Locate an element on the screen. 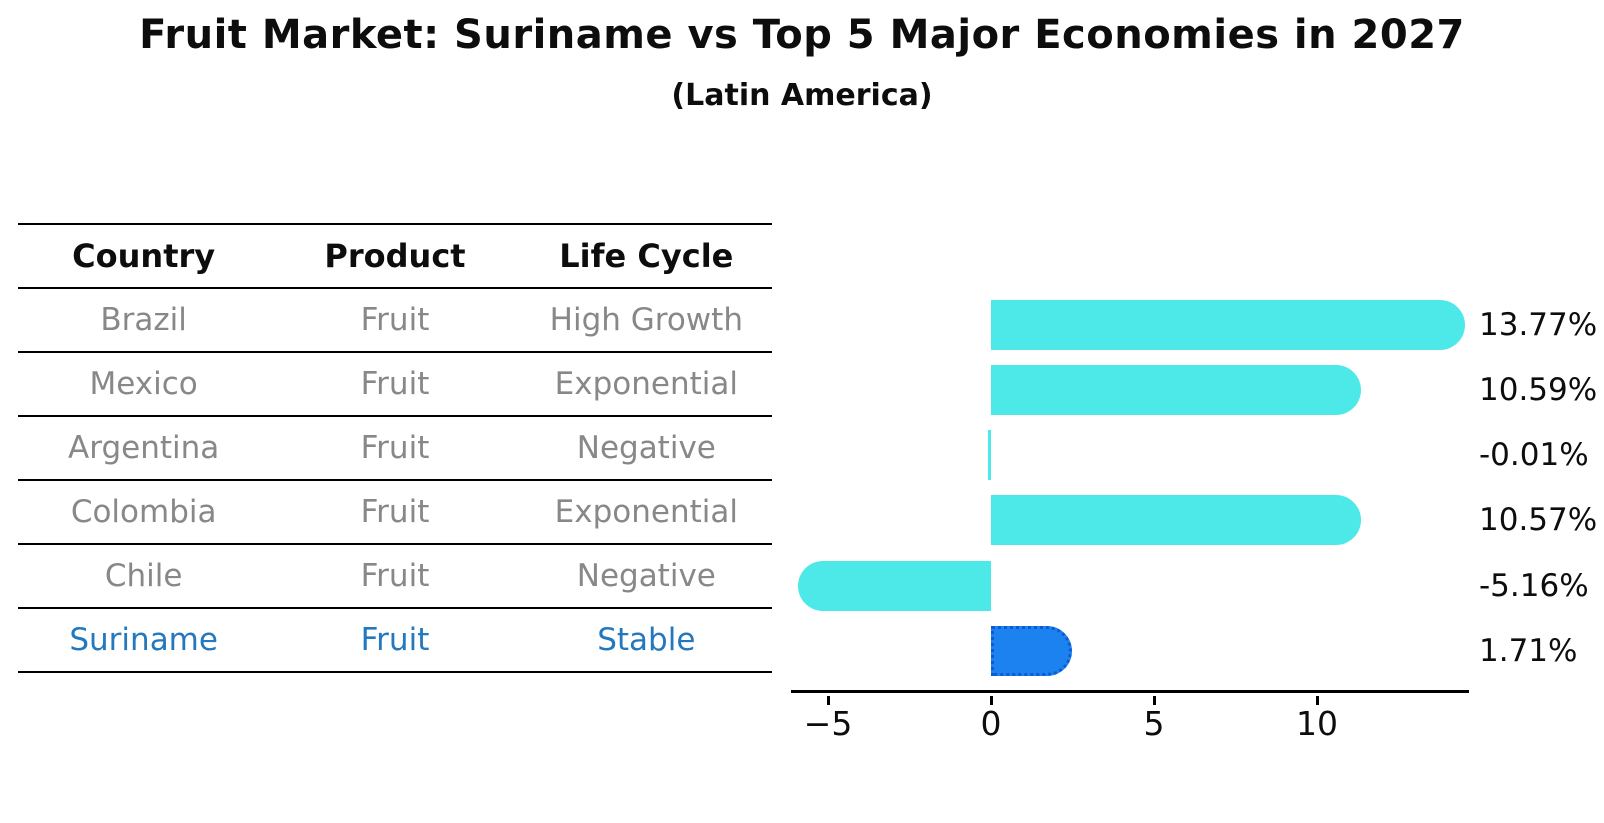 This screenshot has width=1604, height=823. x-tick-label: 0 is located at coordinates (991, 723).